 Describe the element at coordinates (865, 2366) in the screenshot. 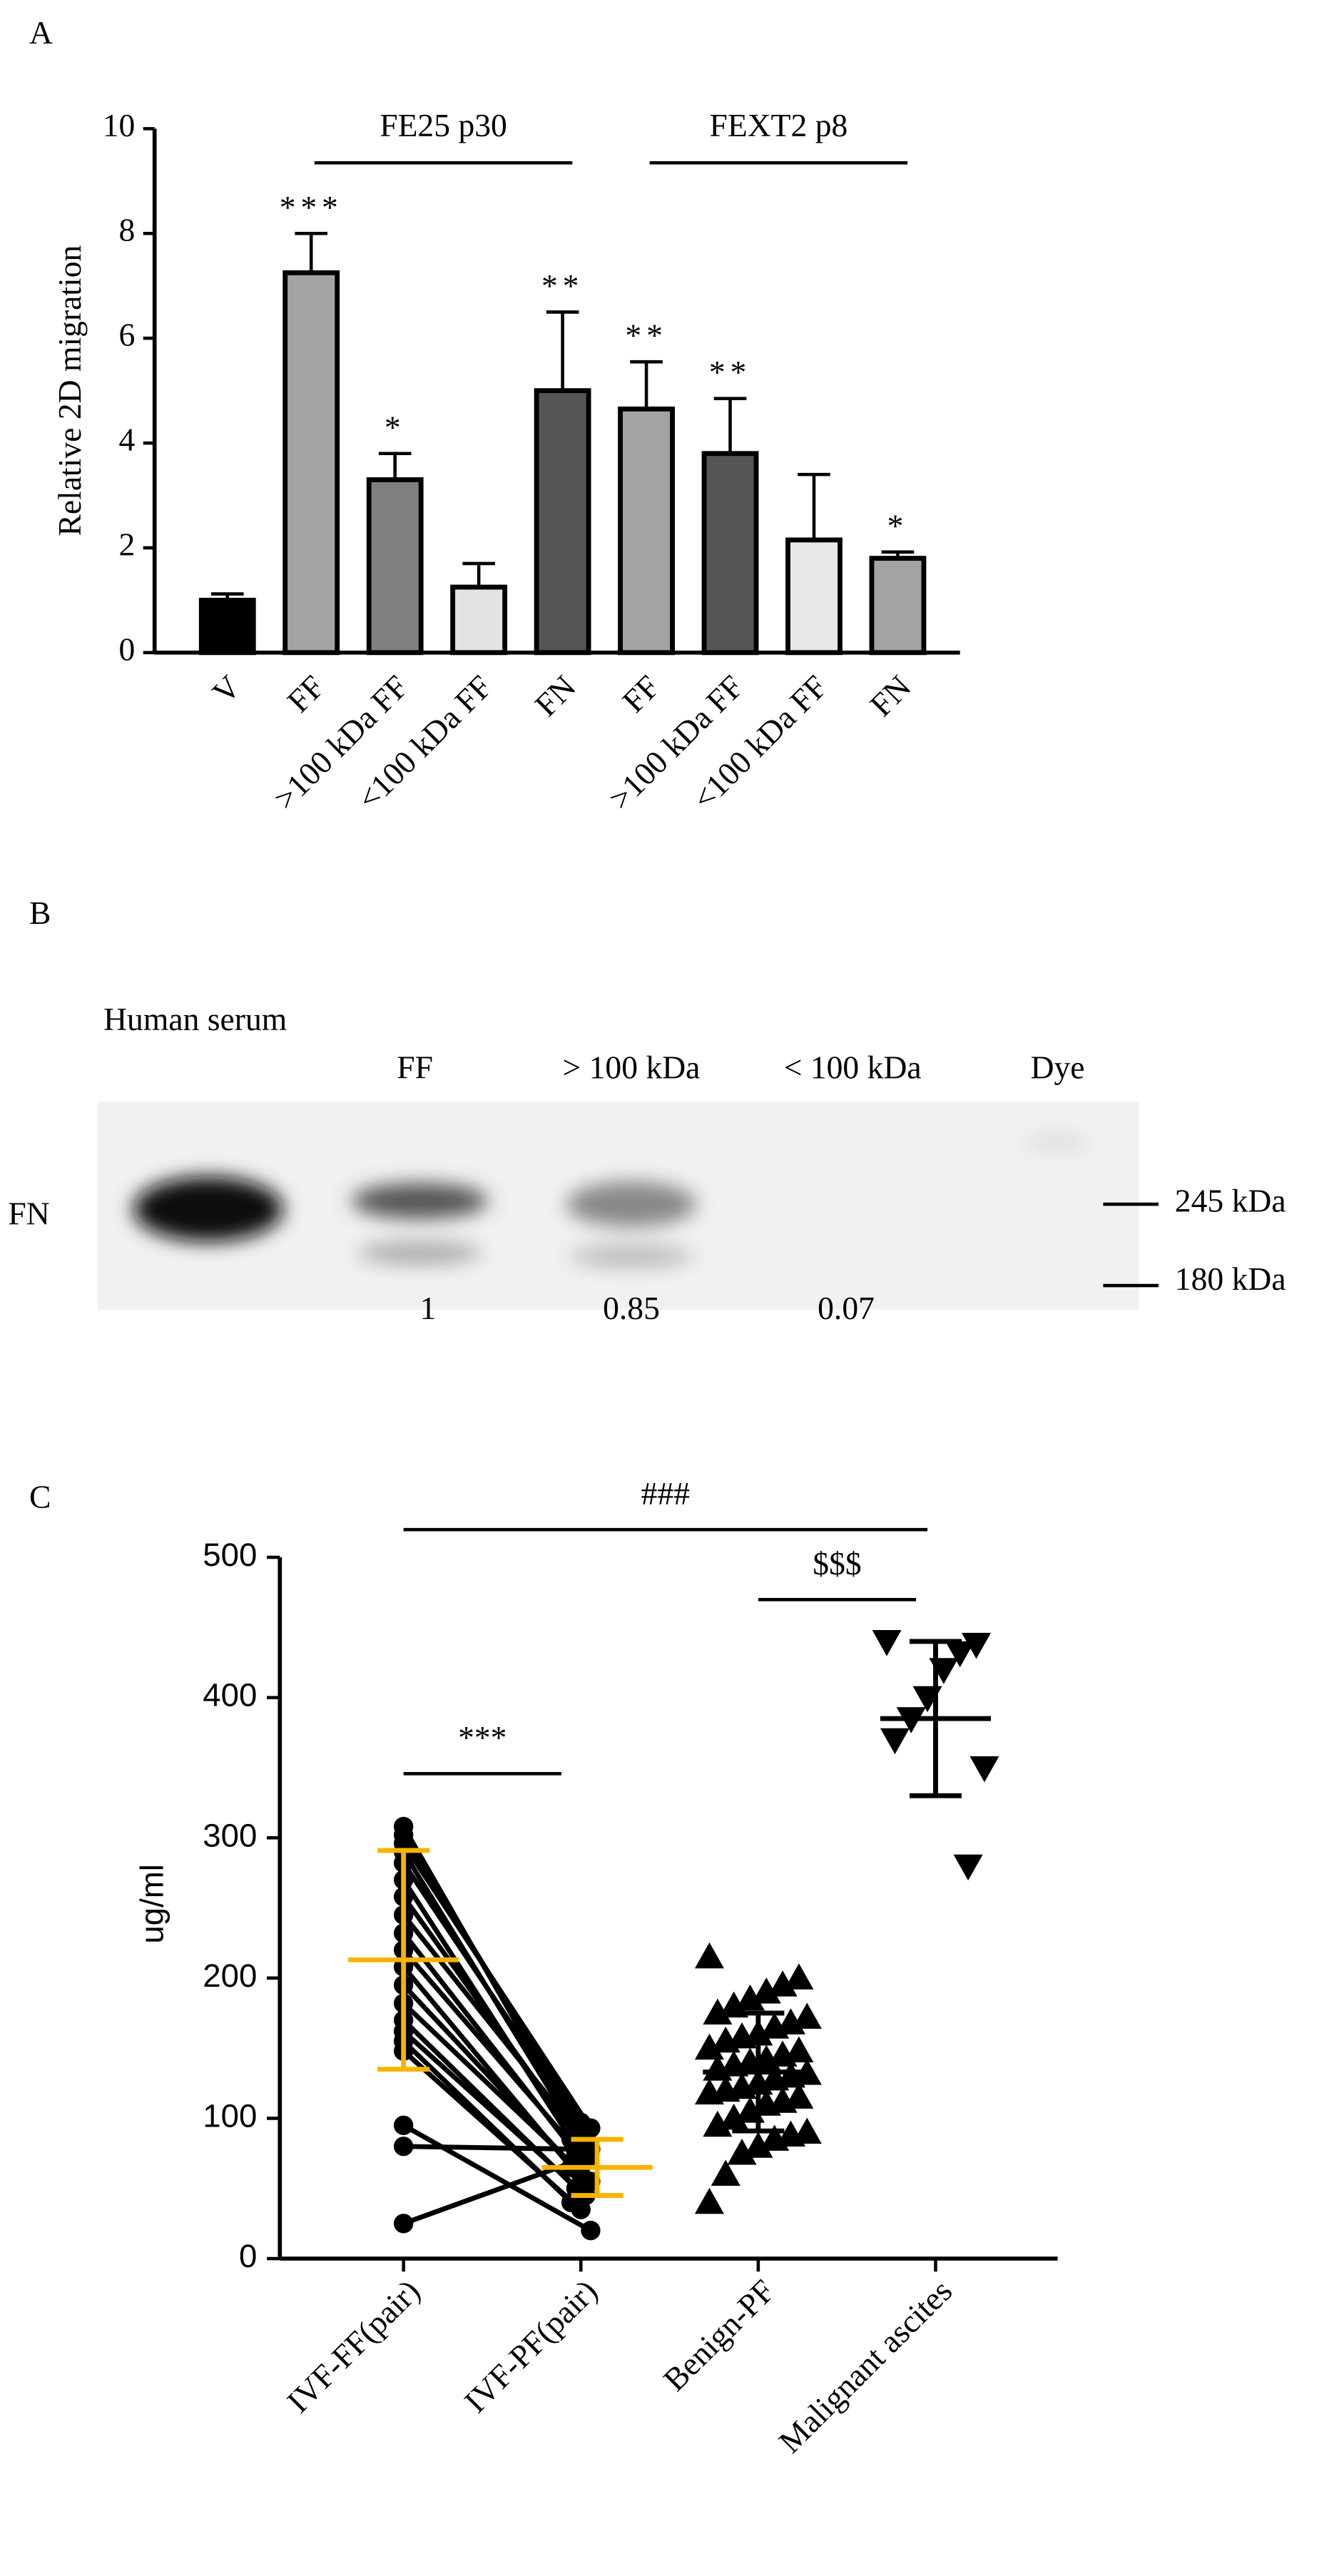

I see `x-tick-label: Malignant ascites` at that location.